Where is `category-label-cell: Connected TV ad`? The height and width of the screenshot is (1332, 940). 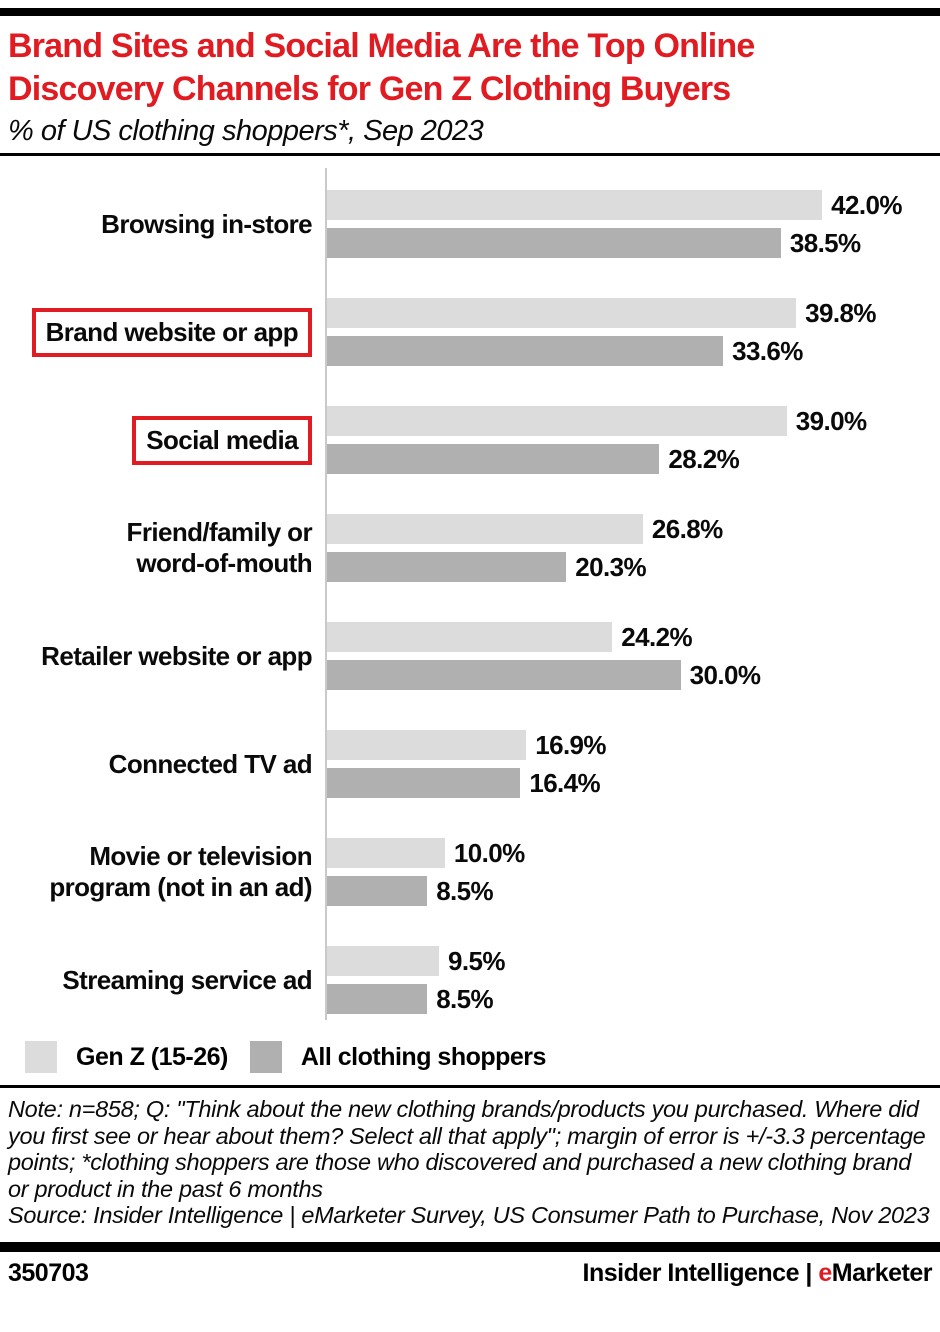
category-label-cell: Connected TV ad is located at coordinates (163, 764).